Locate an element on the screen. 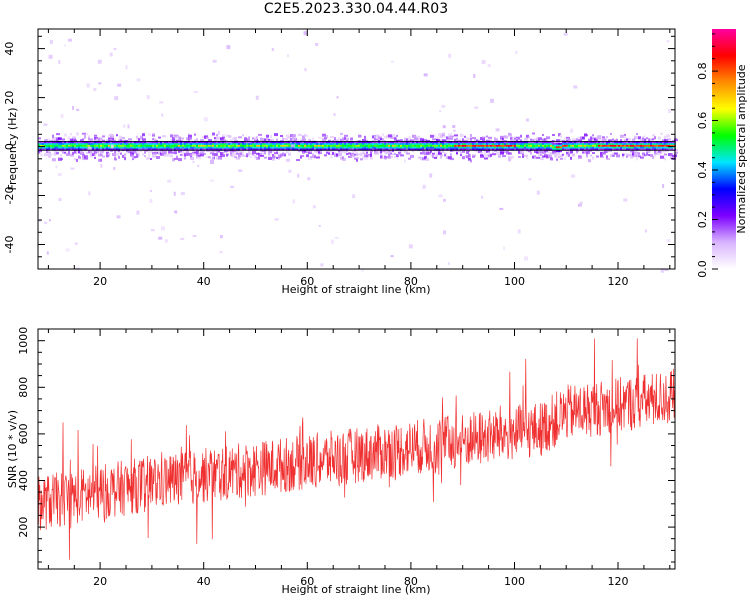 The height and width of the screenshot is (600, 750). colorbar-tick-label: 0.8 is located at coordinates (702, 71).